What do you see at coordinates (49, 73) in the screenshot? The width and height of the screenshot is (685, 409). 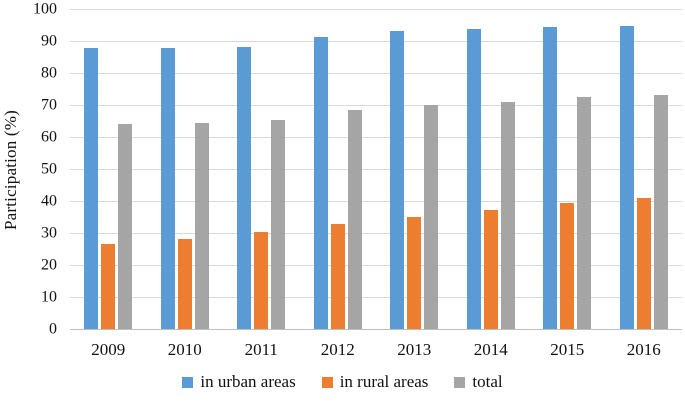 I see `y-tick-label: 80` at bounding box center [49, 73].